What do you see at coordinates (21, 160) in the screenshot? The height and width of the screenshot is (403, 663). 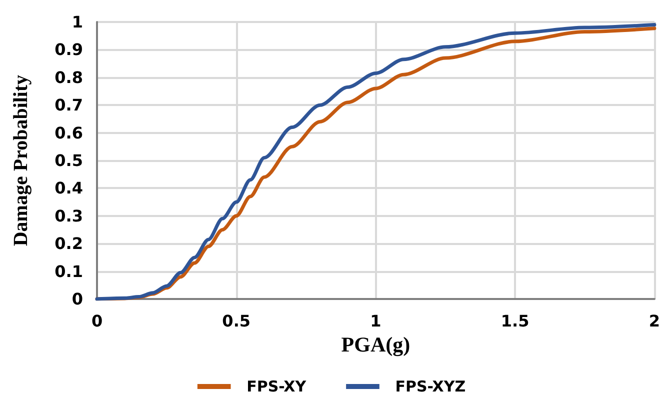 I see `y-axis-title: Damage Probability` at bounding box center [21, 160].